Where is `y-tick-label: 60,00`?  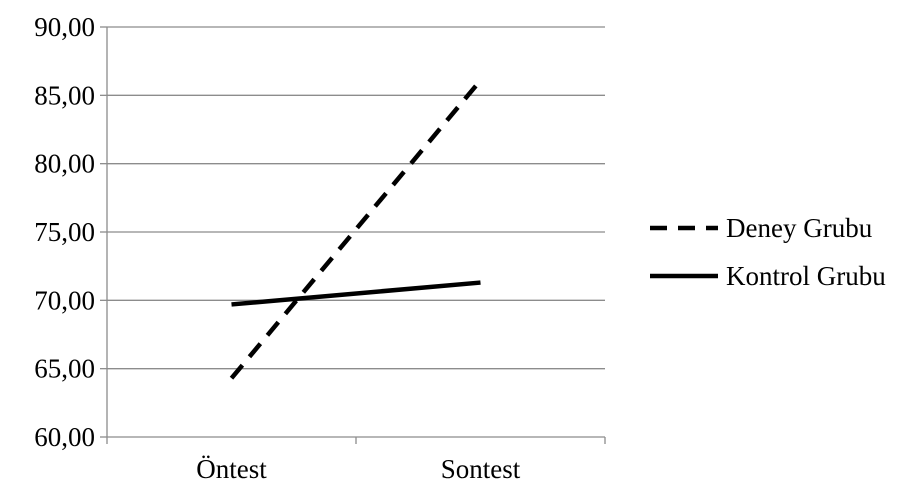
y-tick-label: 60,00 is located at coordinates (64, 437).